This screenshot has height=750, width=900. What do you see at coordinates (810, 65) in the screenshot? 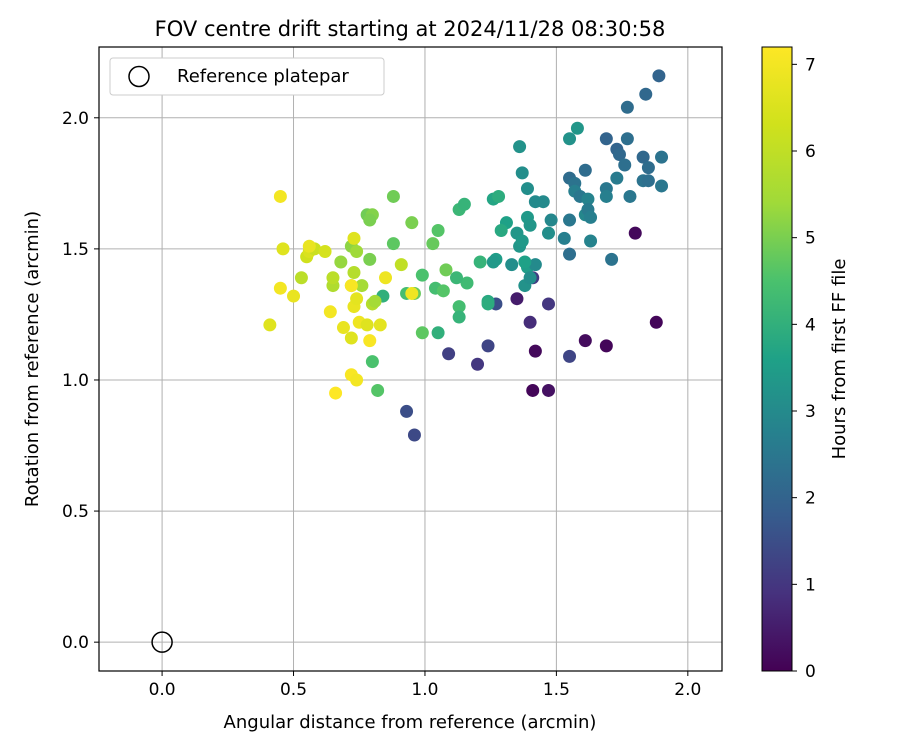
I see `colorbar-tick-label: 7` at bounding box center [810, 65].